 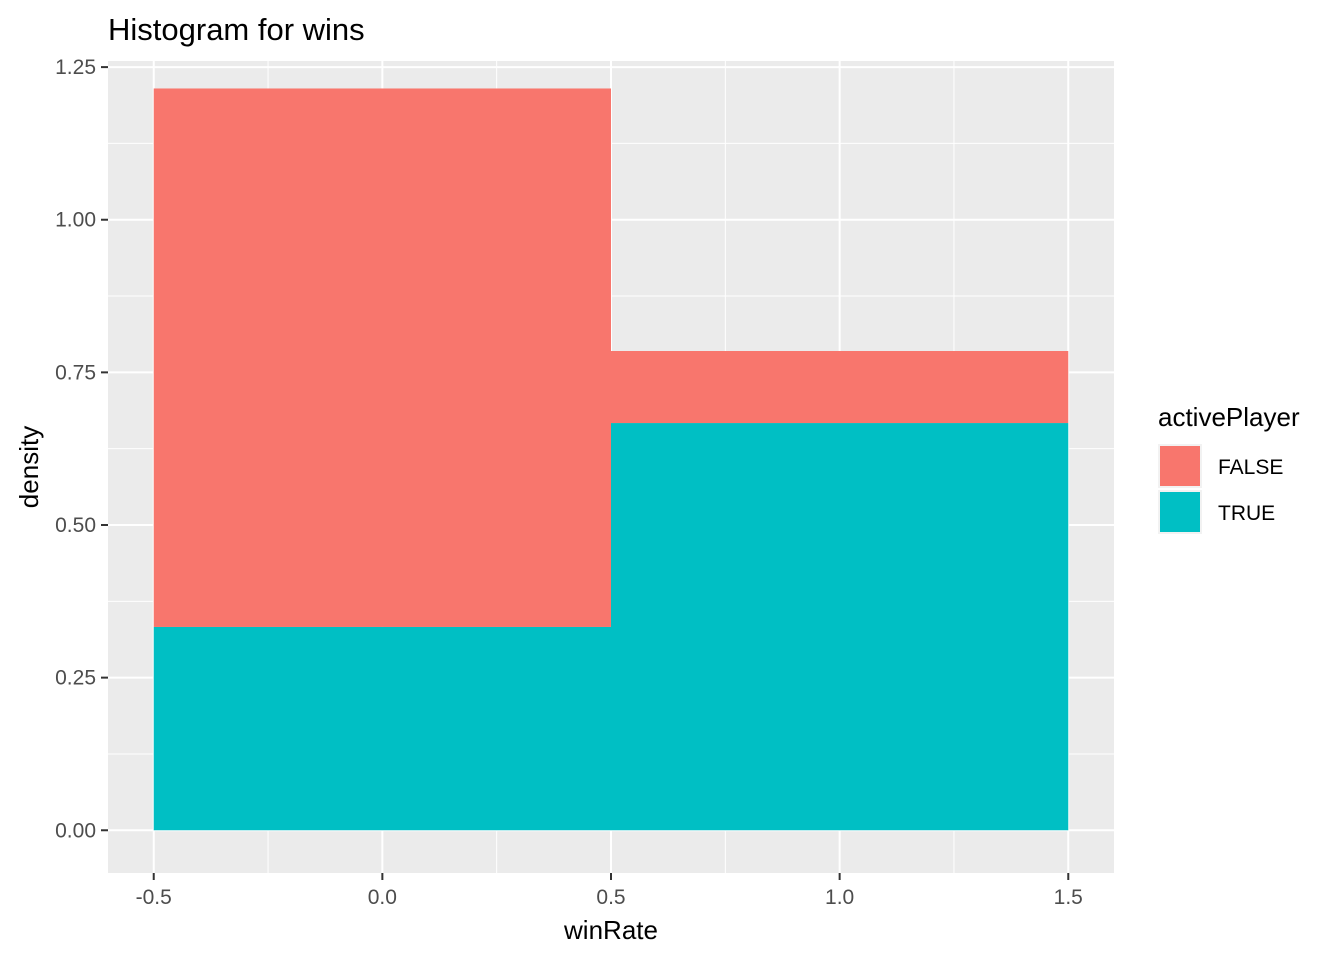 I want to click on y-tick-label: 0.50, so click(x=75, y=525).